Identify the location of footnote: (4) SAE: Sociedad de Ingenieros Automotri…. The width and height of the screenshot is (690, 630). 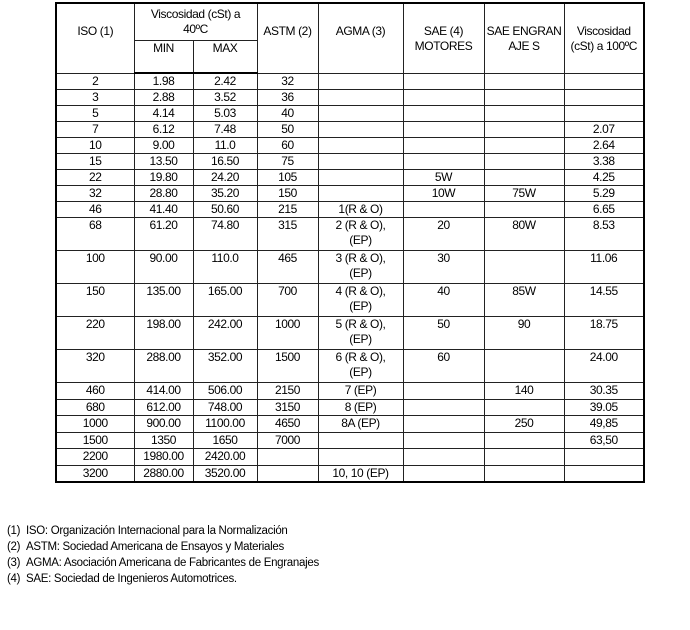
(163, 579).